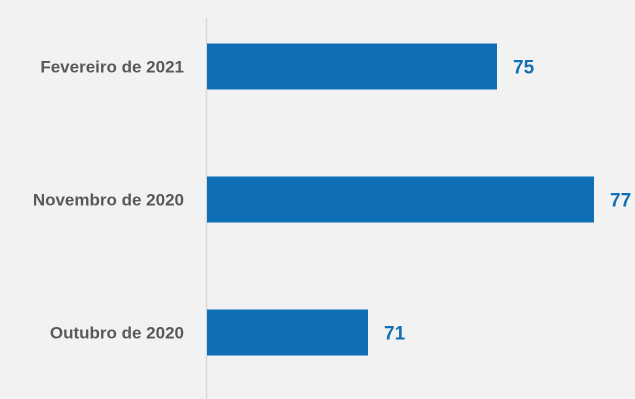 This screenshot has width=635, height=399. I want to click on category-label-3: Outubro de 2020, so click(117, 333).